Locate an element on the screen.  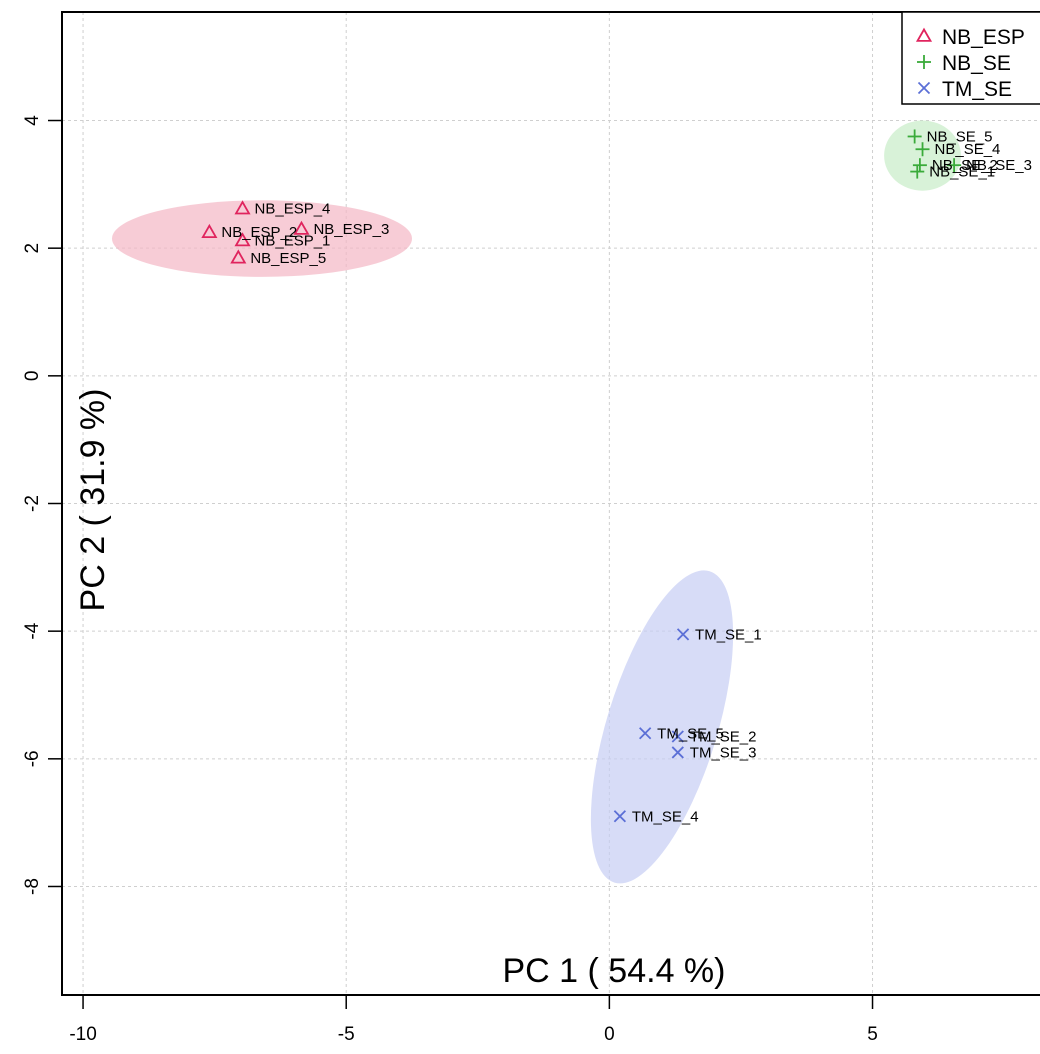
x-tick-label: -5 is located at coordinates (346, 1034).